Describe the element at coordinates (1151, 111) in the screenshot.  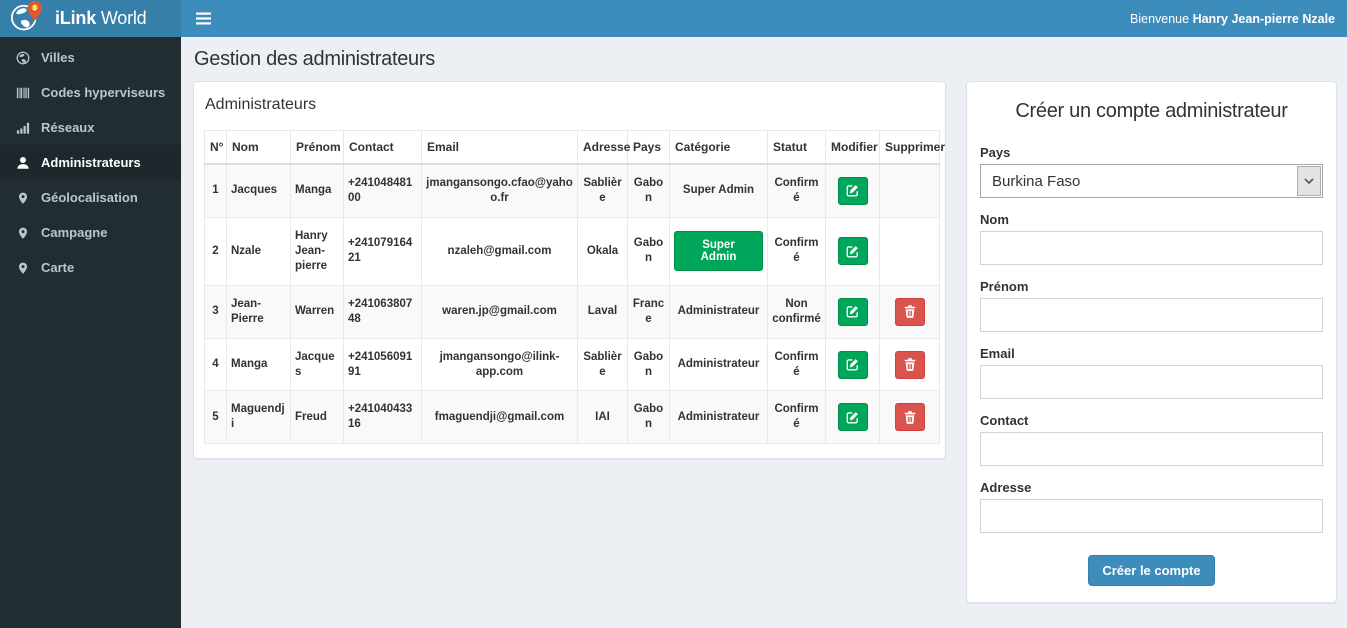
I see `create-admin-title: Créer un compte administrateur` at that location.